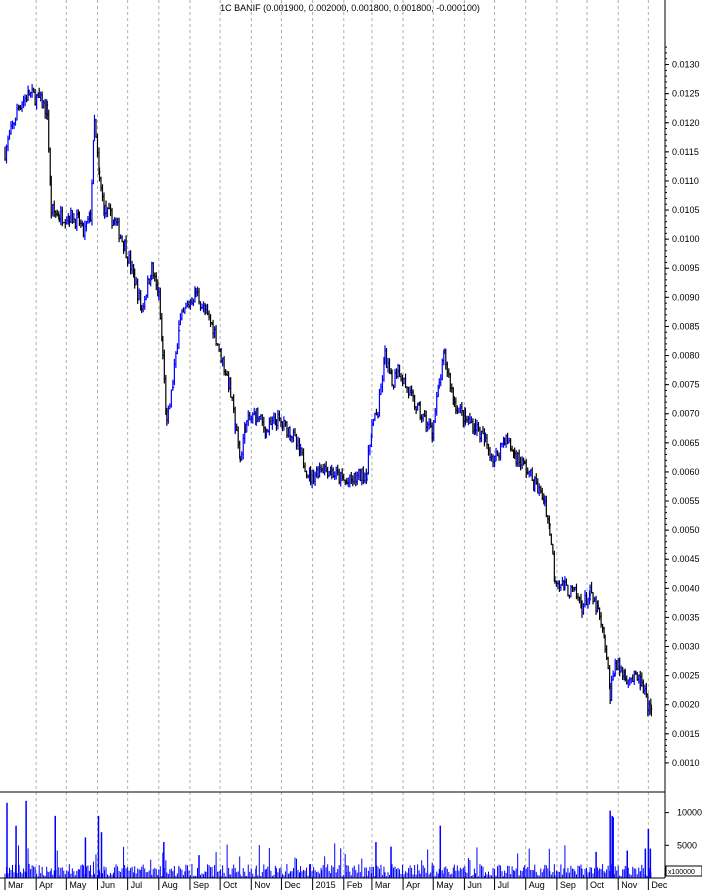 The image size is (702, 891). I want to click on volume-unit-label: x100000, so click(681, 872).